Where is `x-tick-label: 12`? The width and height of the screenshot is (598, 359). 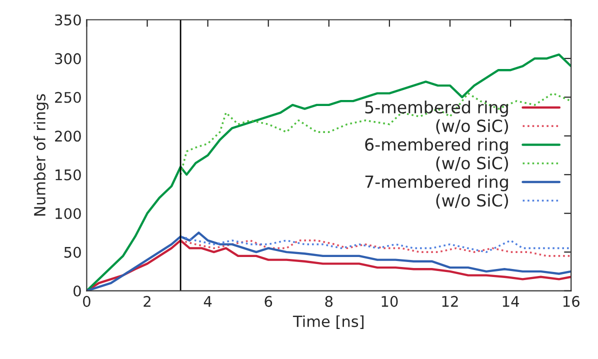
x-tick-label: 12 is located at coordinates (450, 301).